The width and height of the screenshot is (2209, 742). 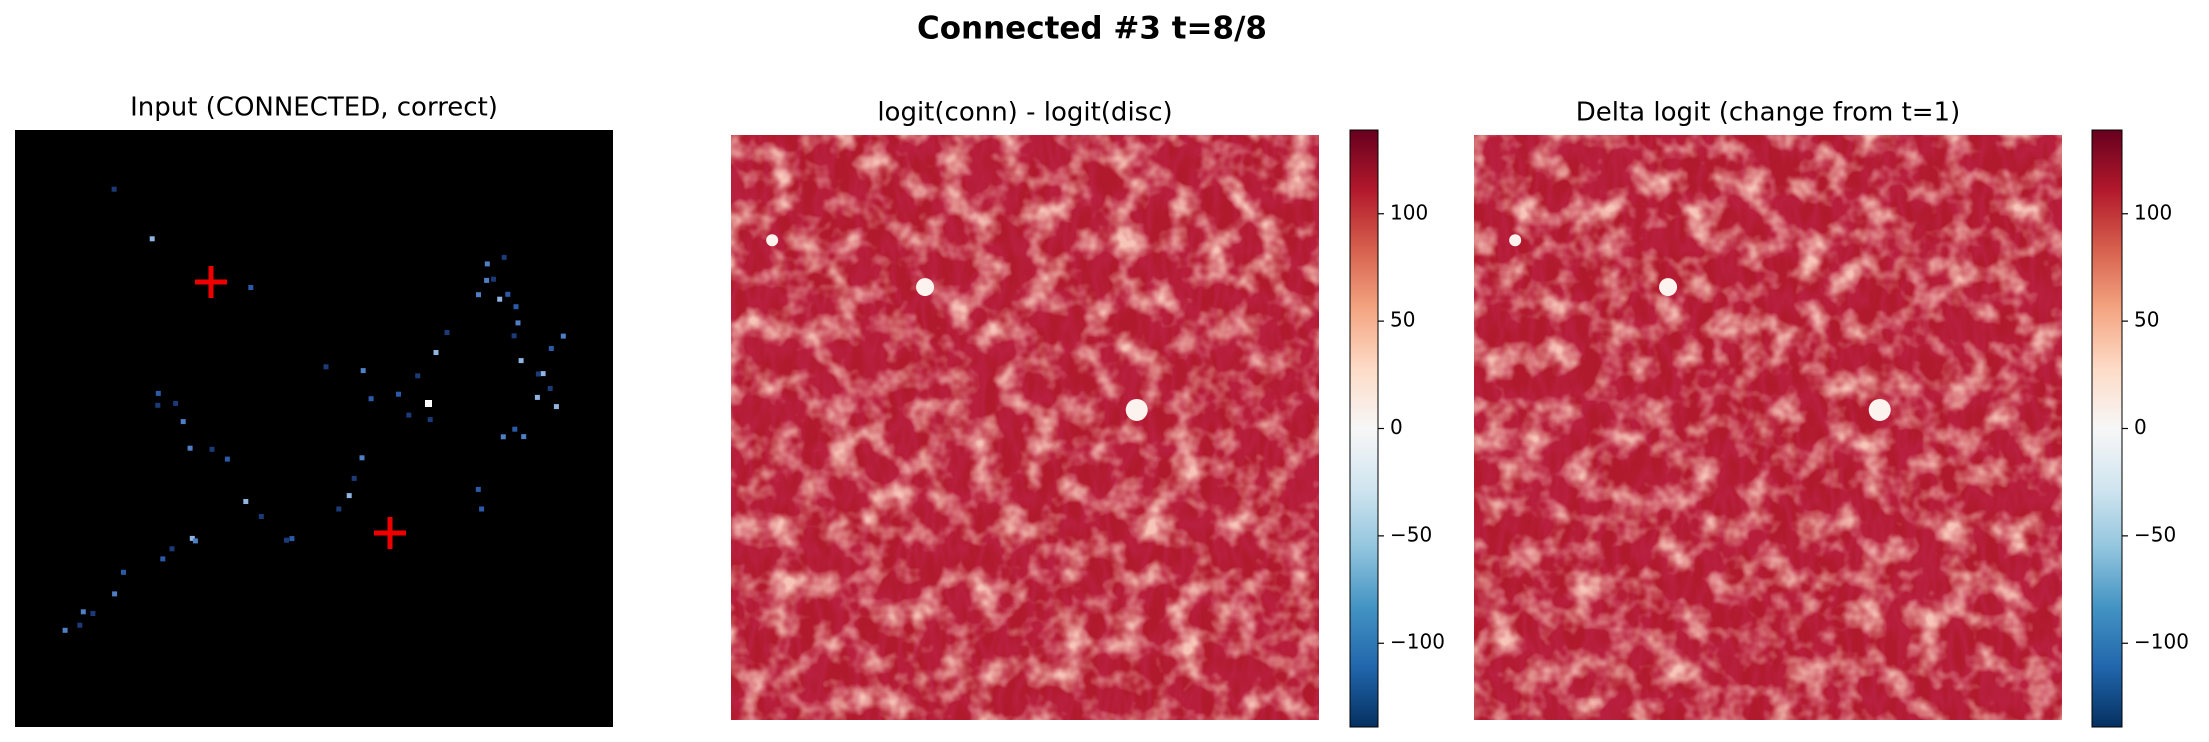 I want to click on panel-title: logit(conn) - logit(disc), so click(x=1024, y=113).